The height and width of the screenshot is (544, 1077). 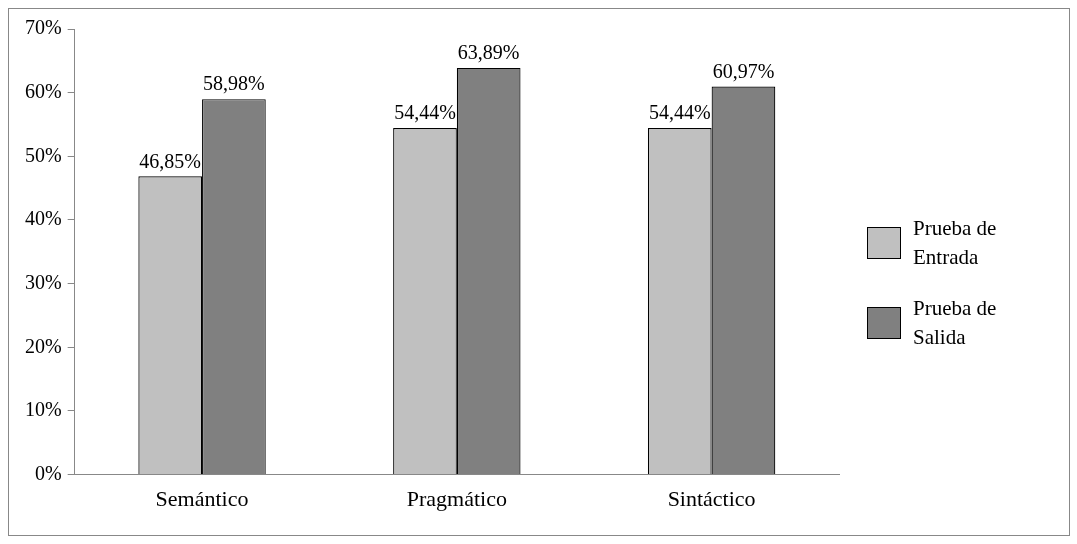 I want to click on y-tick-label: 70%, so click(x=43, y=27).